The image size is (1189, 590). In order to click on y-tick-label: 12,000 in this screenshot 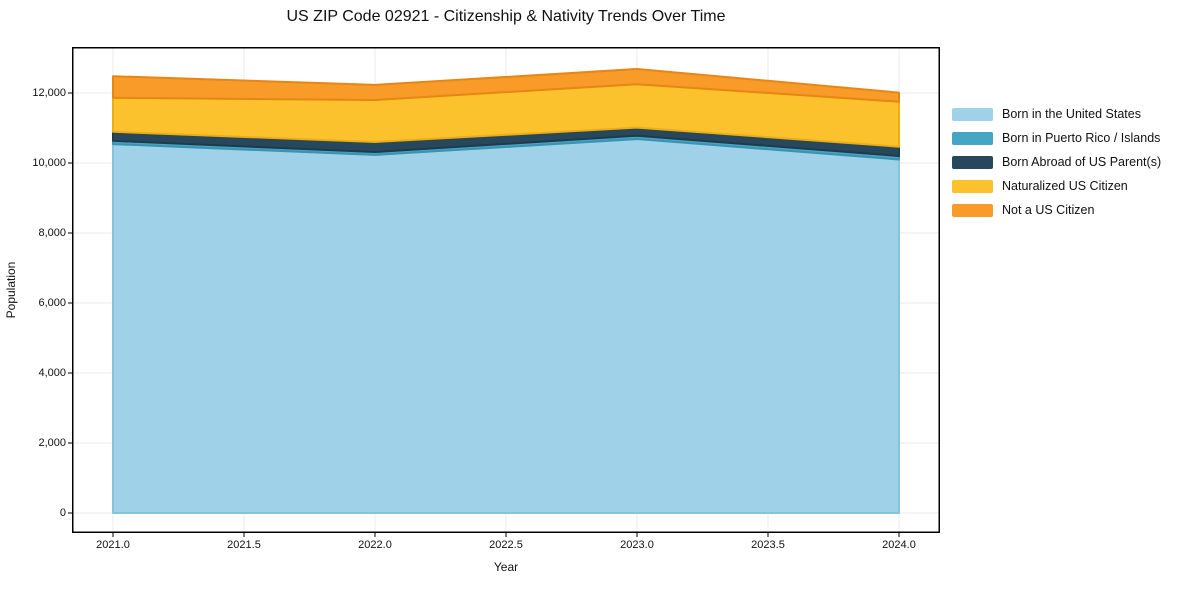, I will do `click(49, 92)`.